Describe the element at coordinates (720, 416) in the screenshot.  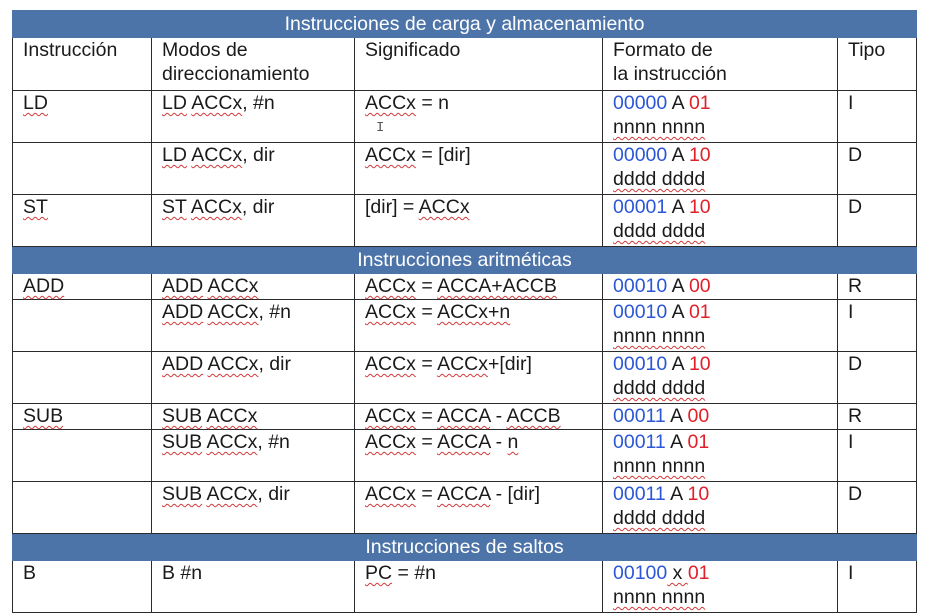
I see `cell-format: 00011 A 00` at that location.